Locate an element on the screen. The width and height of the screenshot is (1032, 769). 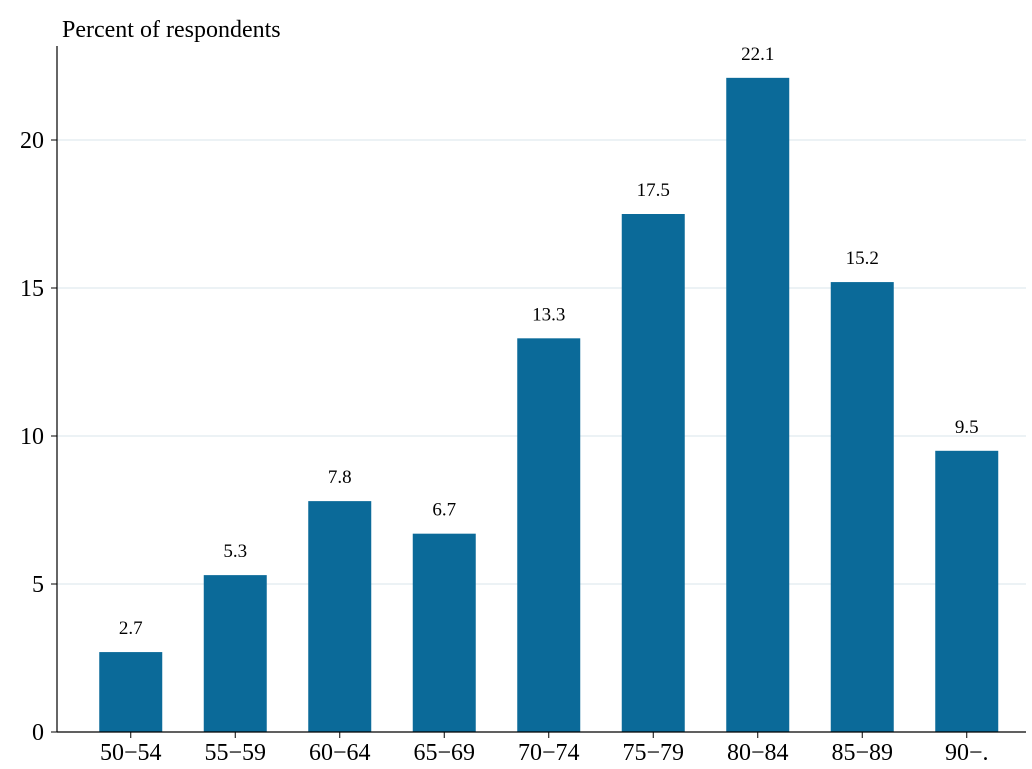
x-tick-label-1: 55−59 is located at coordinates (235, 753).